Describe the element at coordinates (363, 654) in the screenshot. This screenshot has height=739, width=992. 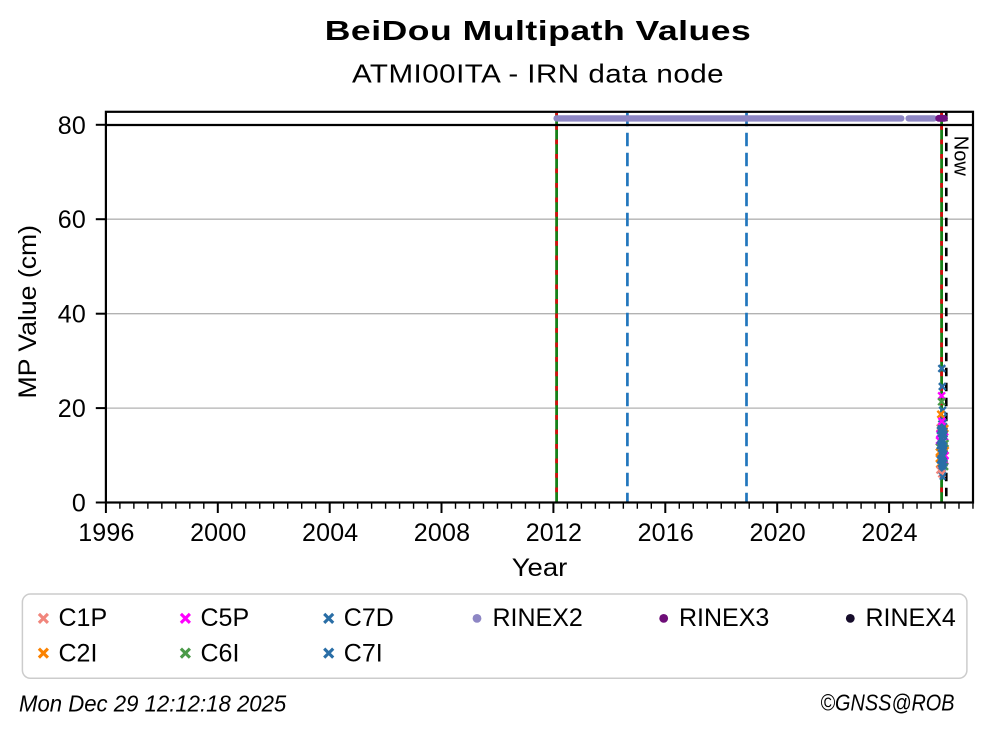
I see `svg-text: C7I` at that location.